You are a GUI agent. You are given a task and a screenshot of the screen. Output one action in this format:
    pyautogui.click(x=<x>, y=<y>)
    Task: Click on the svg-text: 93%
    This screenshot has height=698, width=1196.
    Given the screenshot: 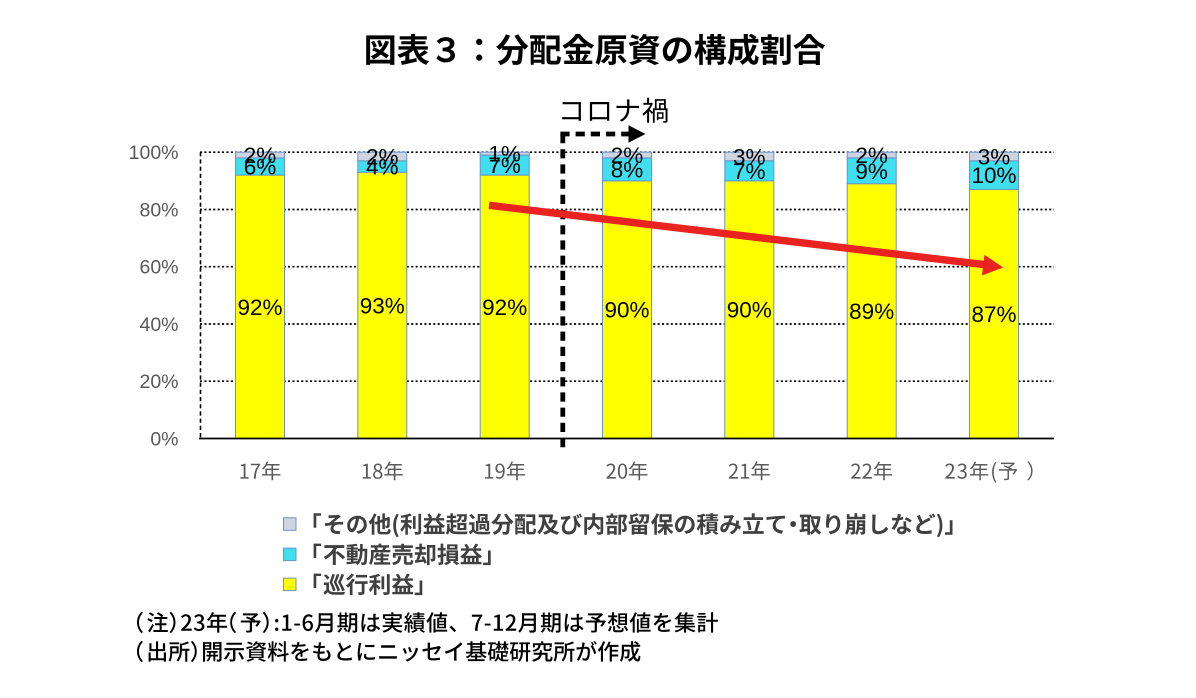 What is the action you would take?
    pyautogui.click(x=382, y=305)
    